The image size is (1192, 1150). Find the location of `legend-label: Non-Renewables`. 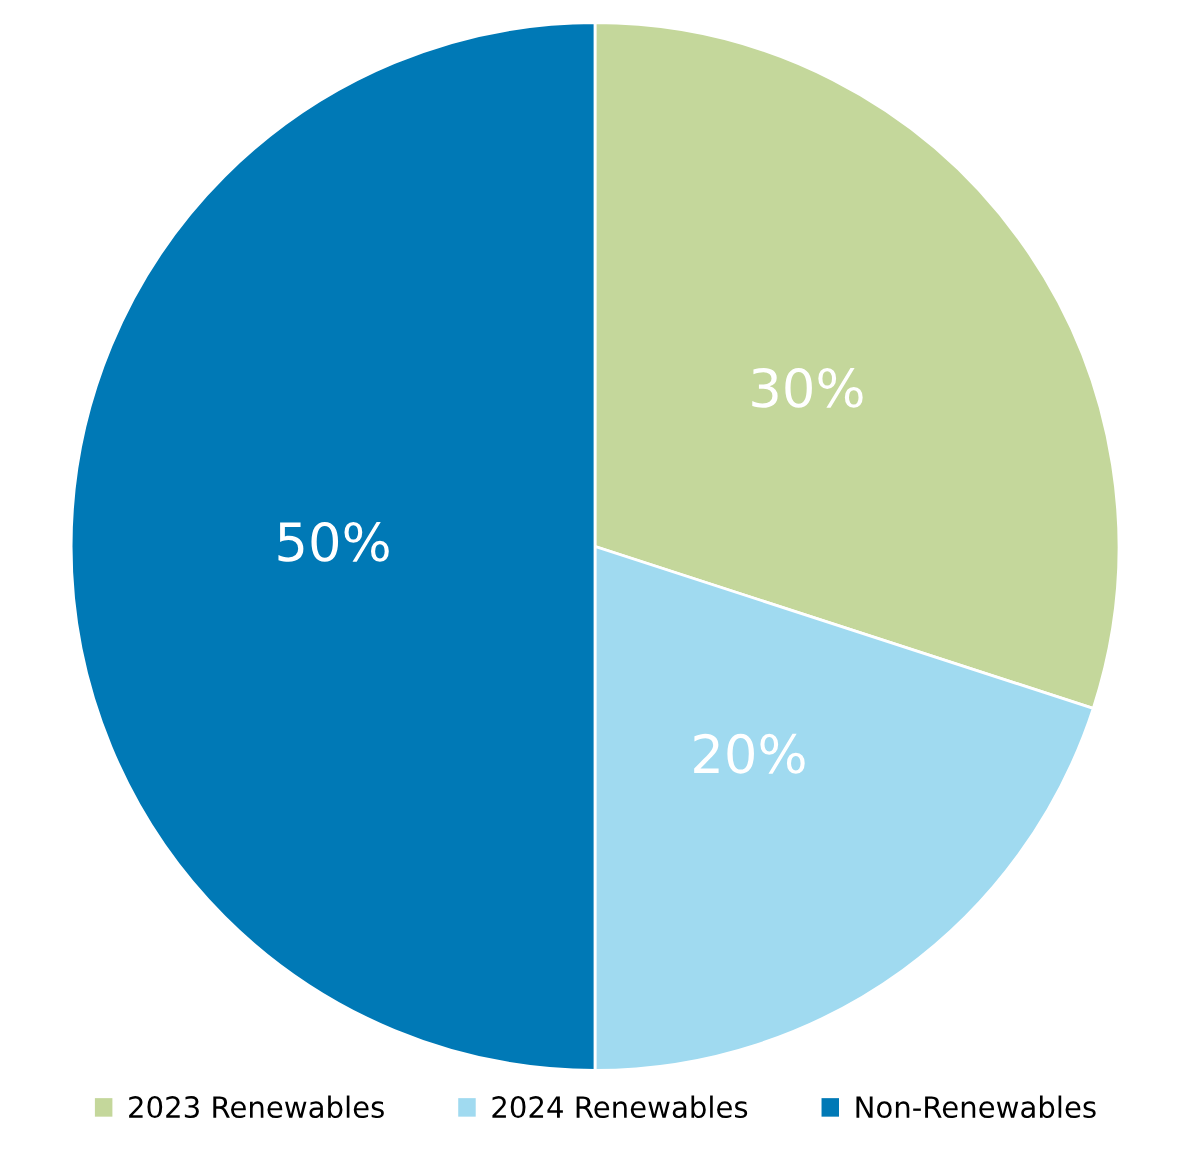

legend-label: Non-Renewables is located at coordinates (976, 1107).